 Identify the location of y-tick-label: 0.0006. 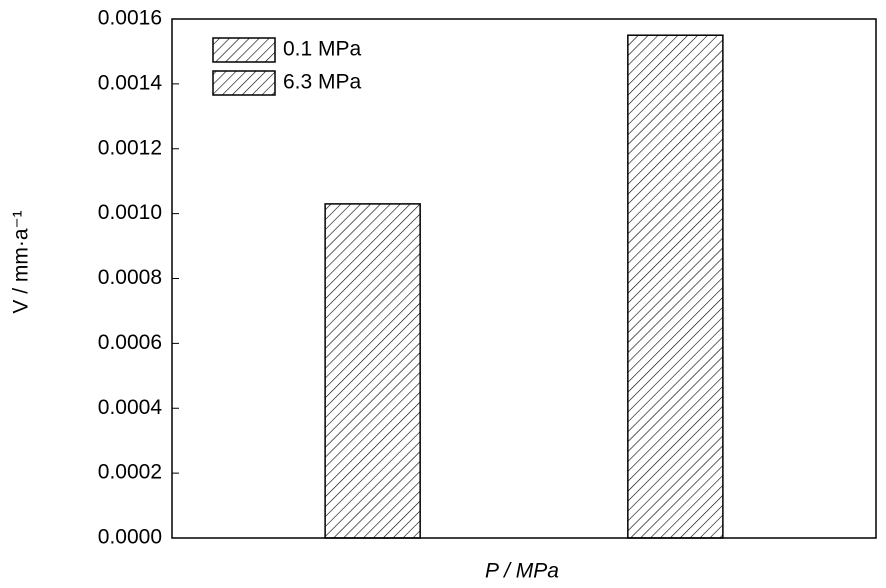
(130, 342).